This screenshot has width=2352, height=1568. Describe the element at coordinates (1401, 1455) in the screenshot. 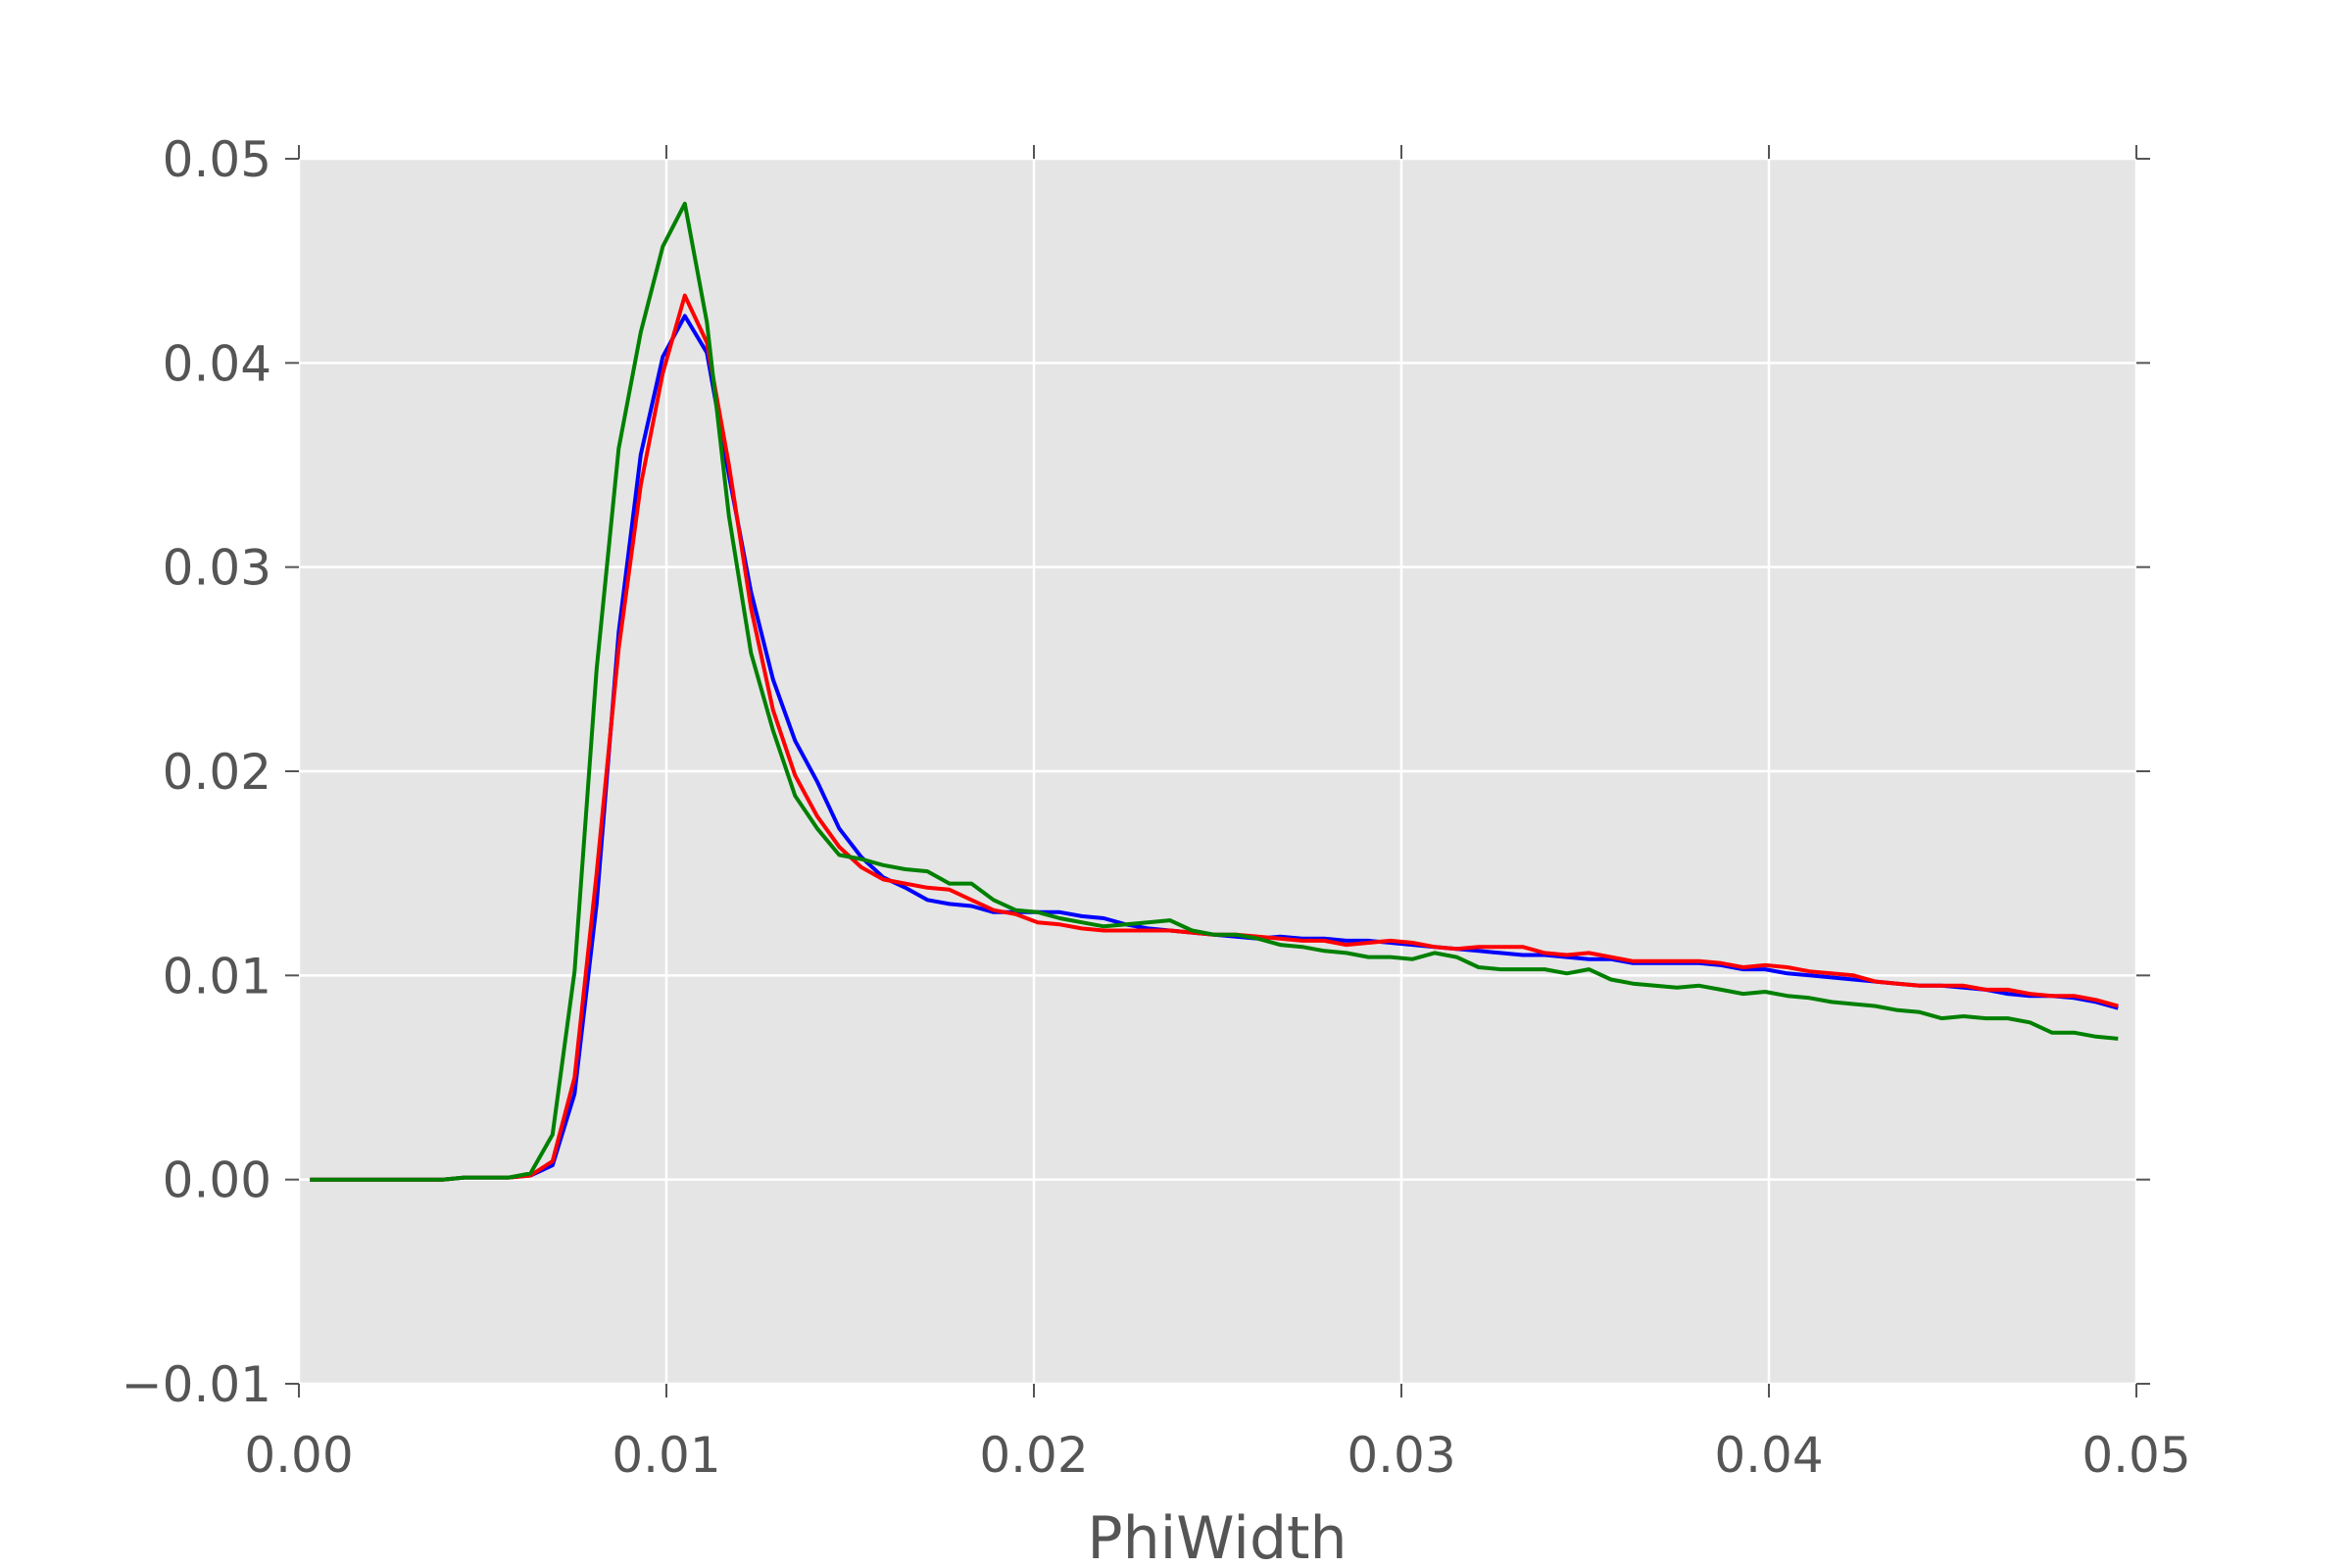

I see `x-tick-label: 0.03` at that location.